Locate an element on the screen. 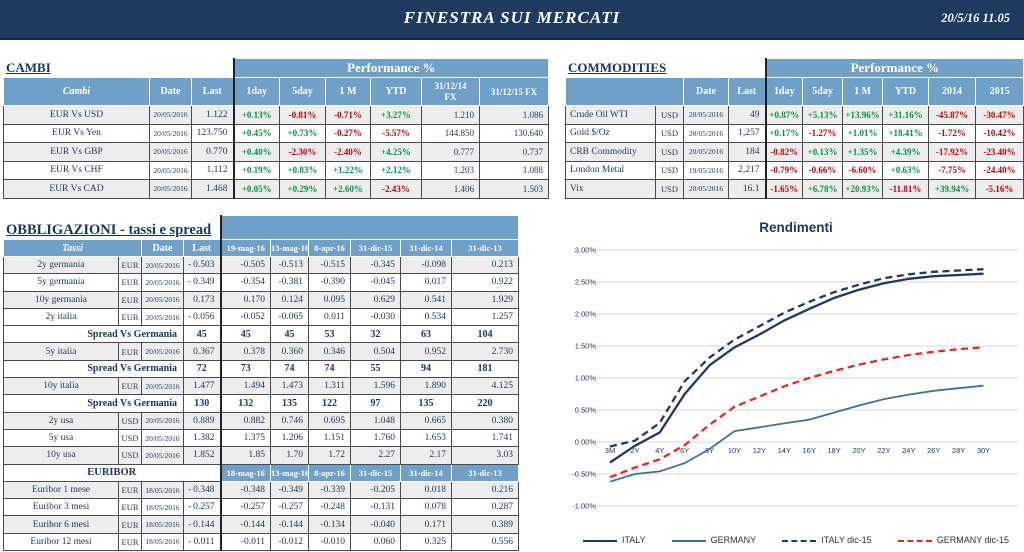  cell: +2.12% is located at coordinates (396, 170).